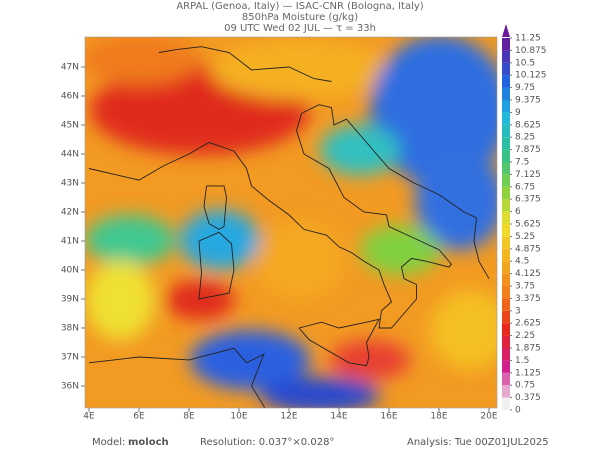 This screenshot has height=454, width=600. What do you see at coordinates (528, 299) in the screenshot?
I see `colorbar-label: 3.375` at bounding box center [528, 299].